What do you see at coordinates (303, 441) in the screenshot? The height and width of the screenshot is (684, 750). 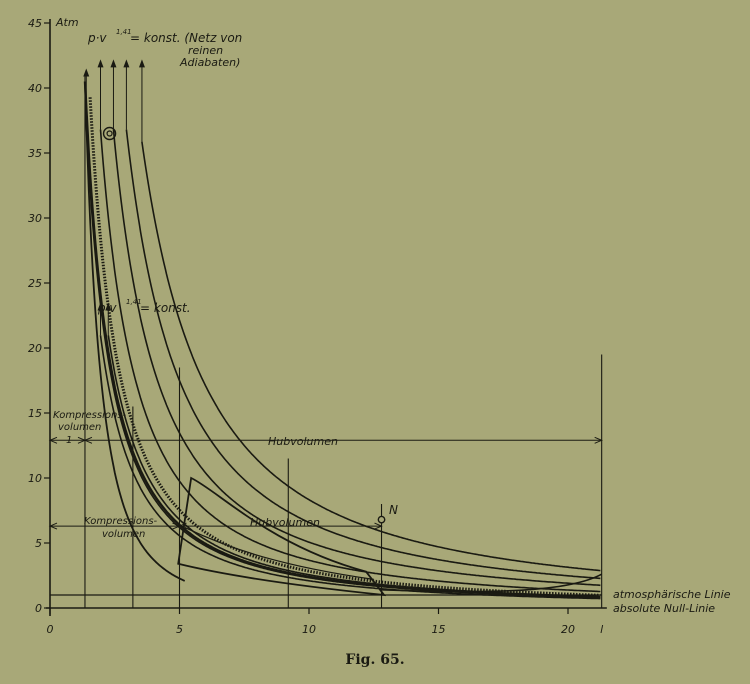 I see `hubvolumen-top: Hubvolumen` at bounding box center [303, 441].